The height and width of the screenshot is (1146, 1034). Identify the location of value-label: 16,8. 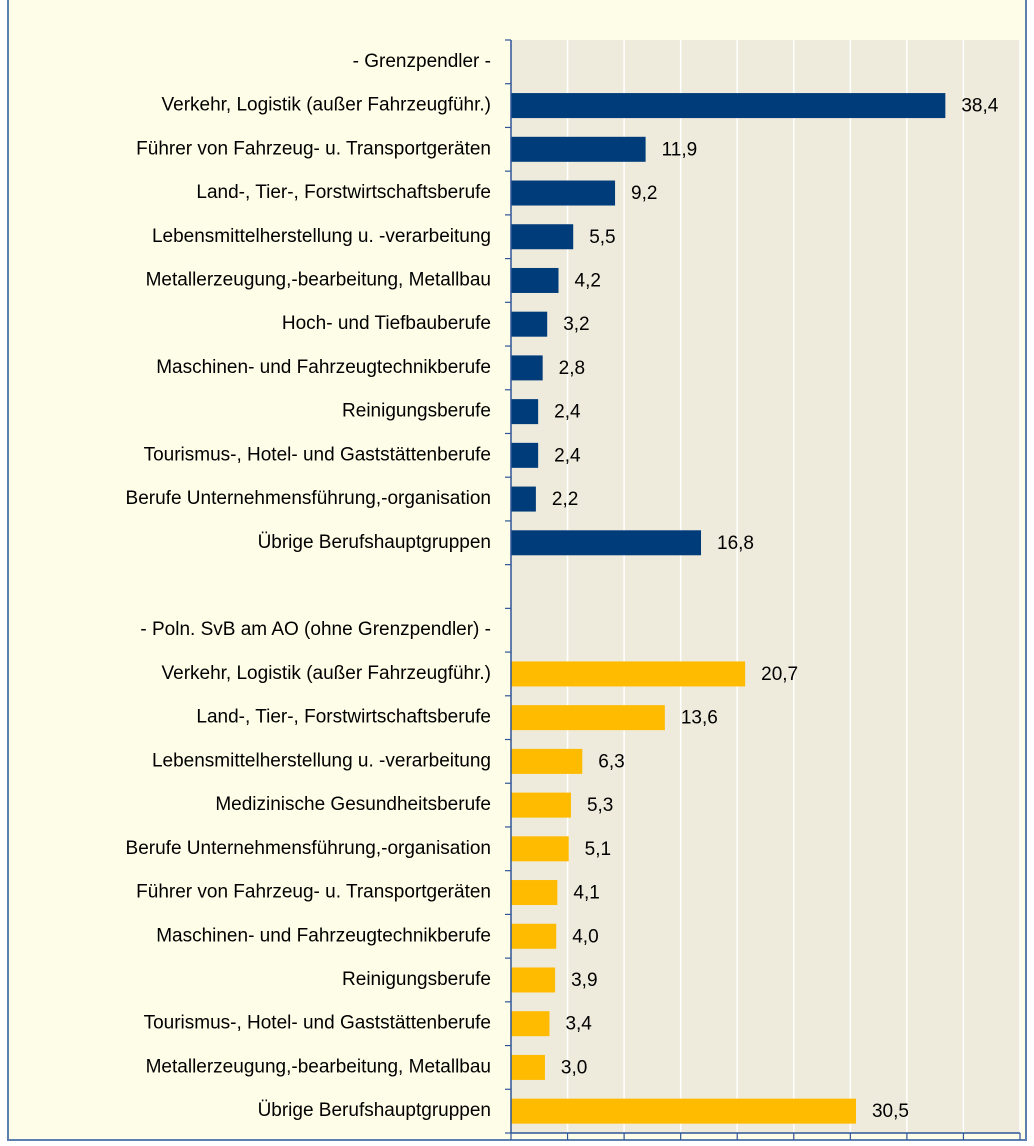
(735, 543).